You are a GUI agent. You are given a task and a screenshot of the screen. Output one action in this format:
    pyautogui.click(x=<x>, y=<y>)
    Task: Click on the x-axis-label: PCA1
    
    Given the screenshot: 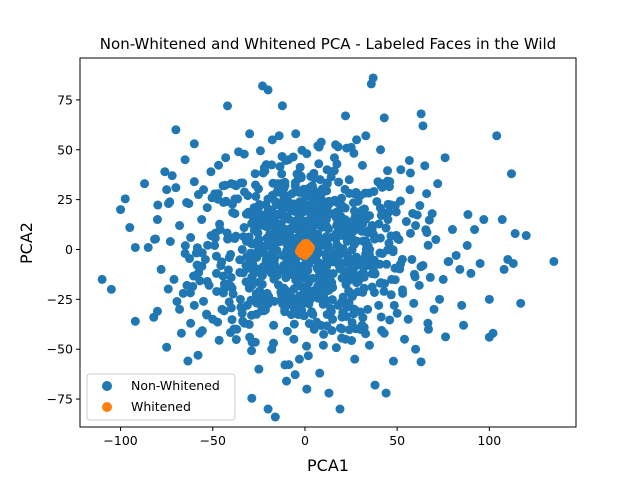 What is the action you would take?
    pyautogui.click(x=328, y=465)
    